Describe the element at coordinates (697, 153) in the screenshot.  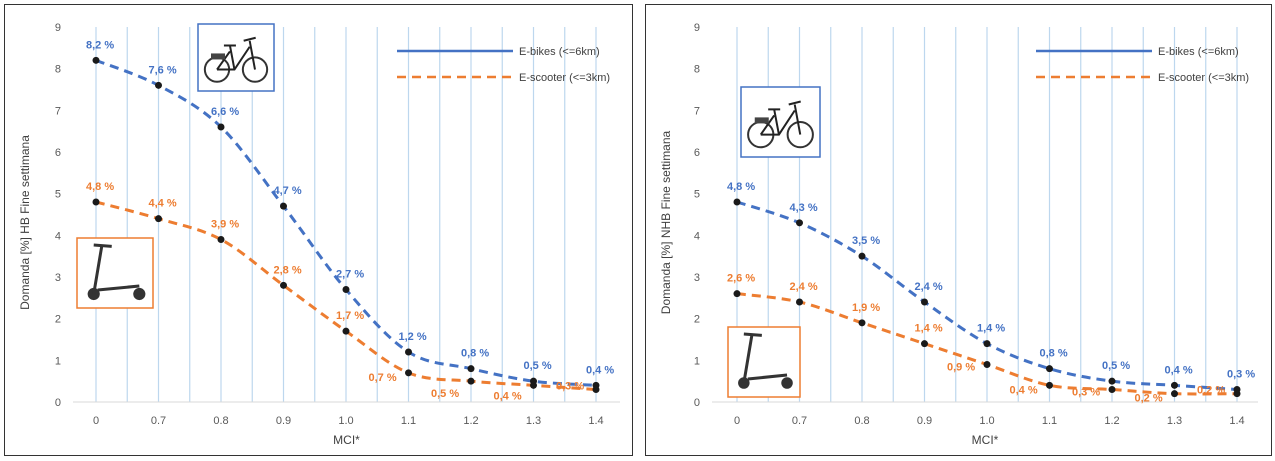
I see `right-y-tick-label: 6` at that location.